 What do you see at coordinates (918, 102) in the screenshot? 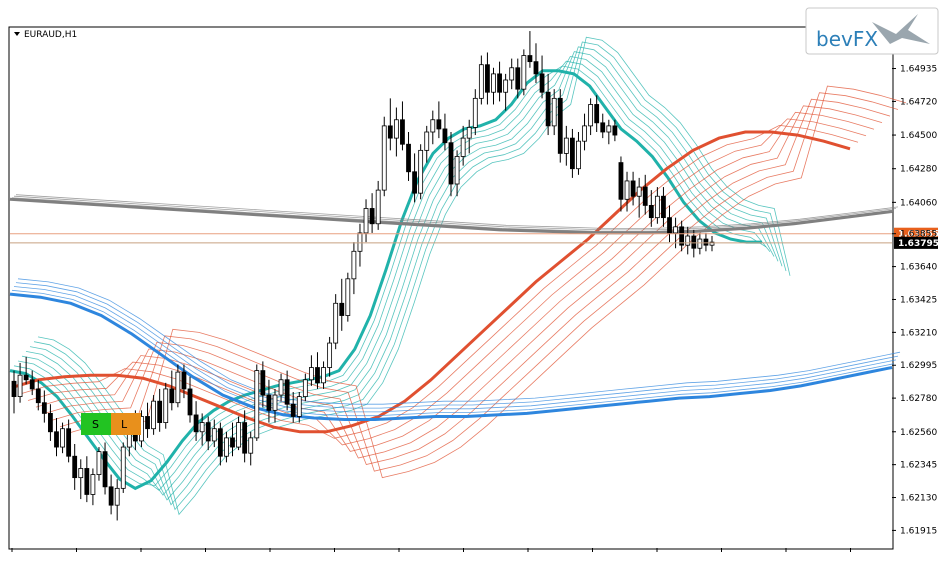
I see `y-tick-label: 1.64720` at bounding box center [918, 102].